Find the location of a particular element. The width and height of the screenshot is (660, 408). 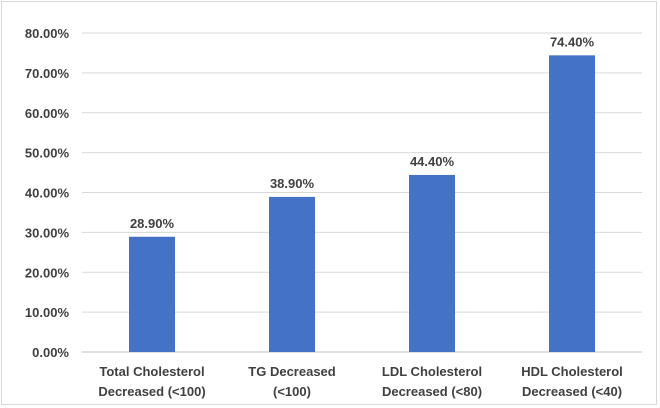

category-label: Decreased (<100) is located at coordinates (151, 391).